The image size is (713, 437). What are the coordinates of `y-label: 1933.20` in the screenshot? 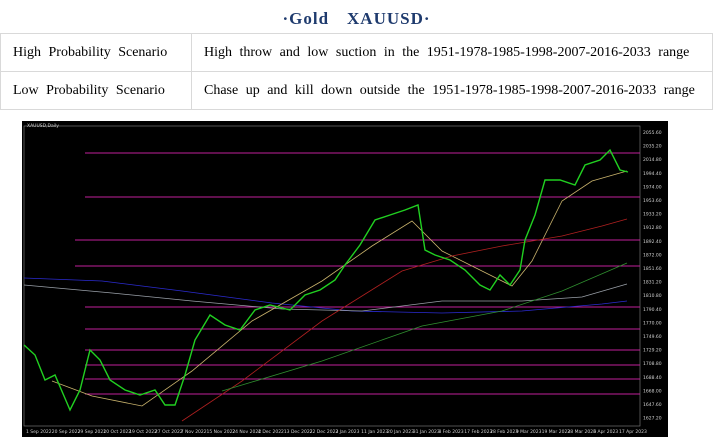 It's located at (652, 215).